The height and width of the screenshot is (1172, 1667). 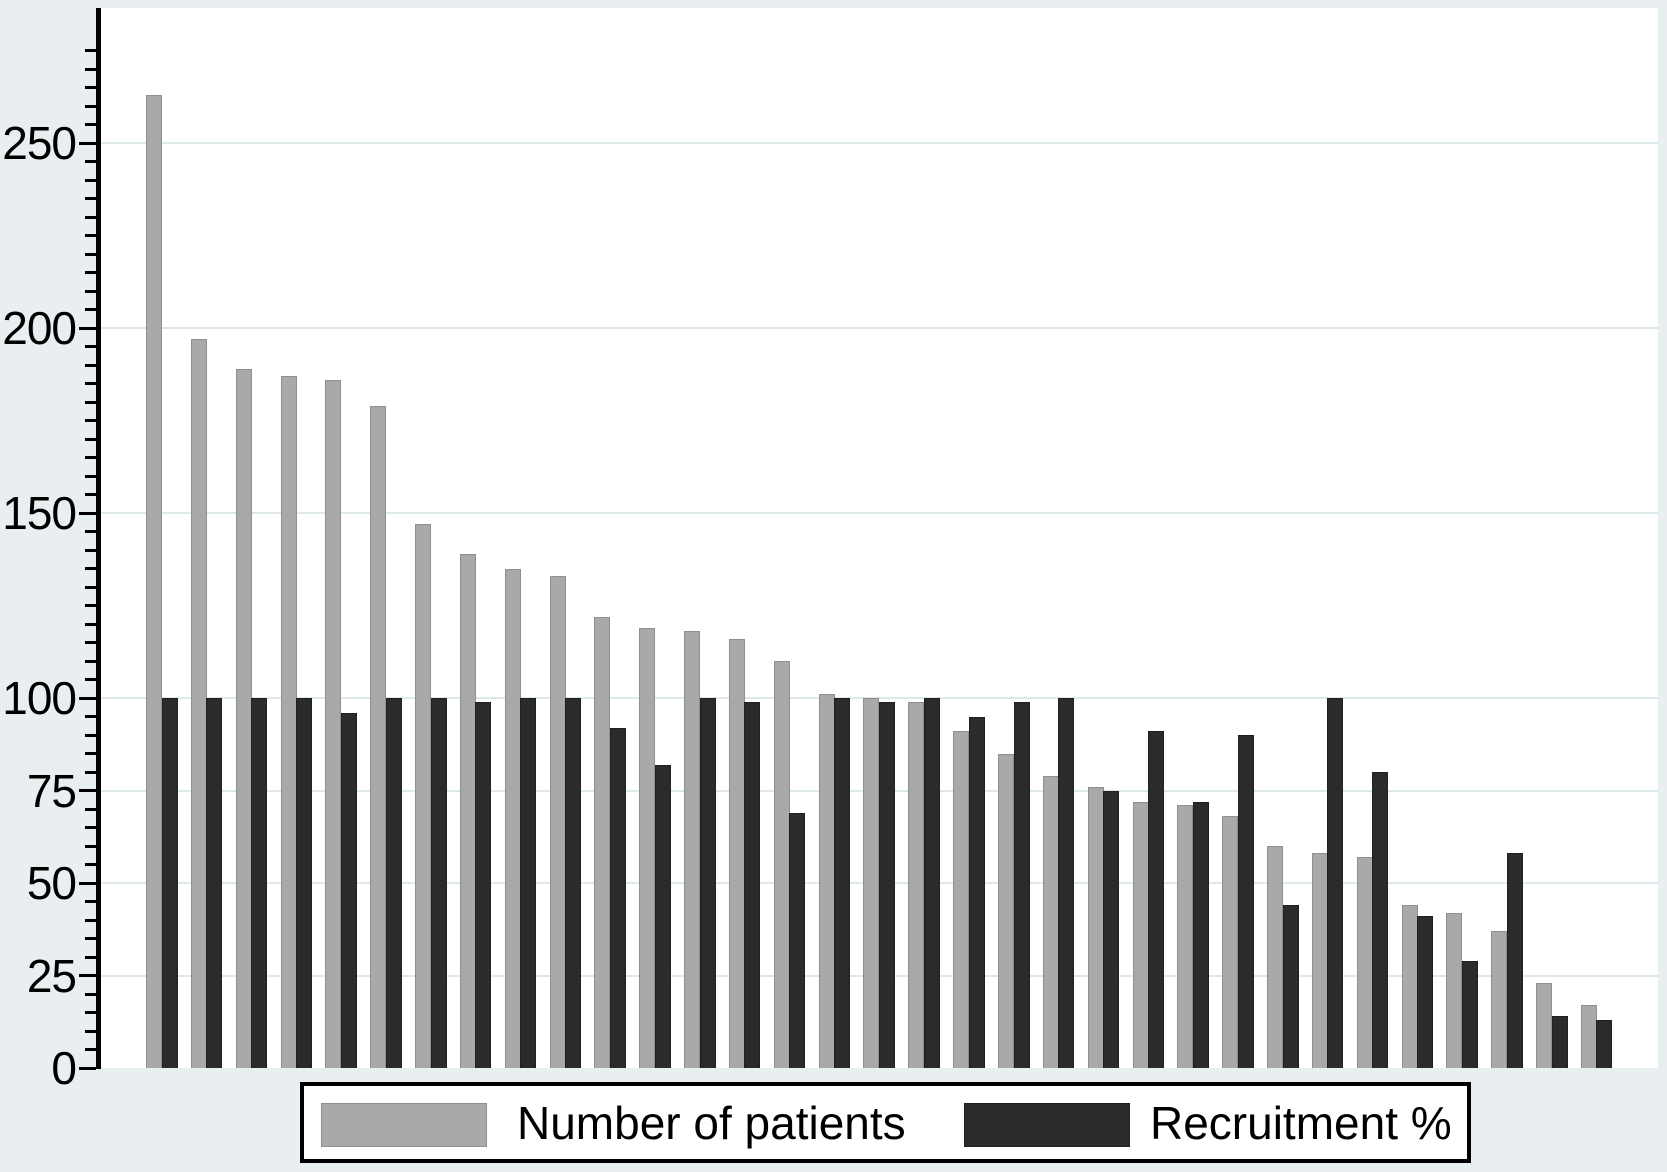 What do you see at coordinates (98, 538) in the screenshot?
I see `y-axis-line` at bounding box center [98, 538].